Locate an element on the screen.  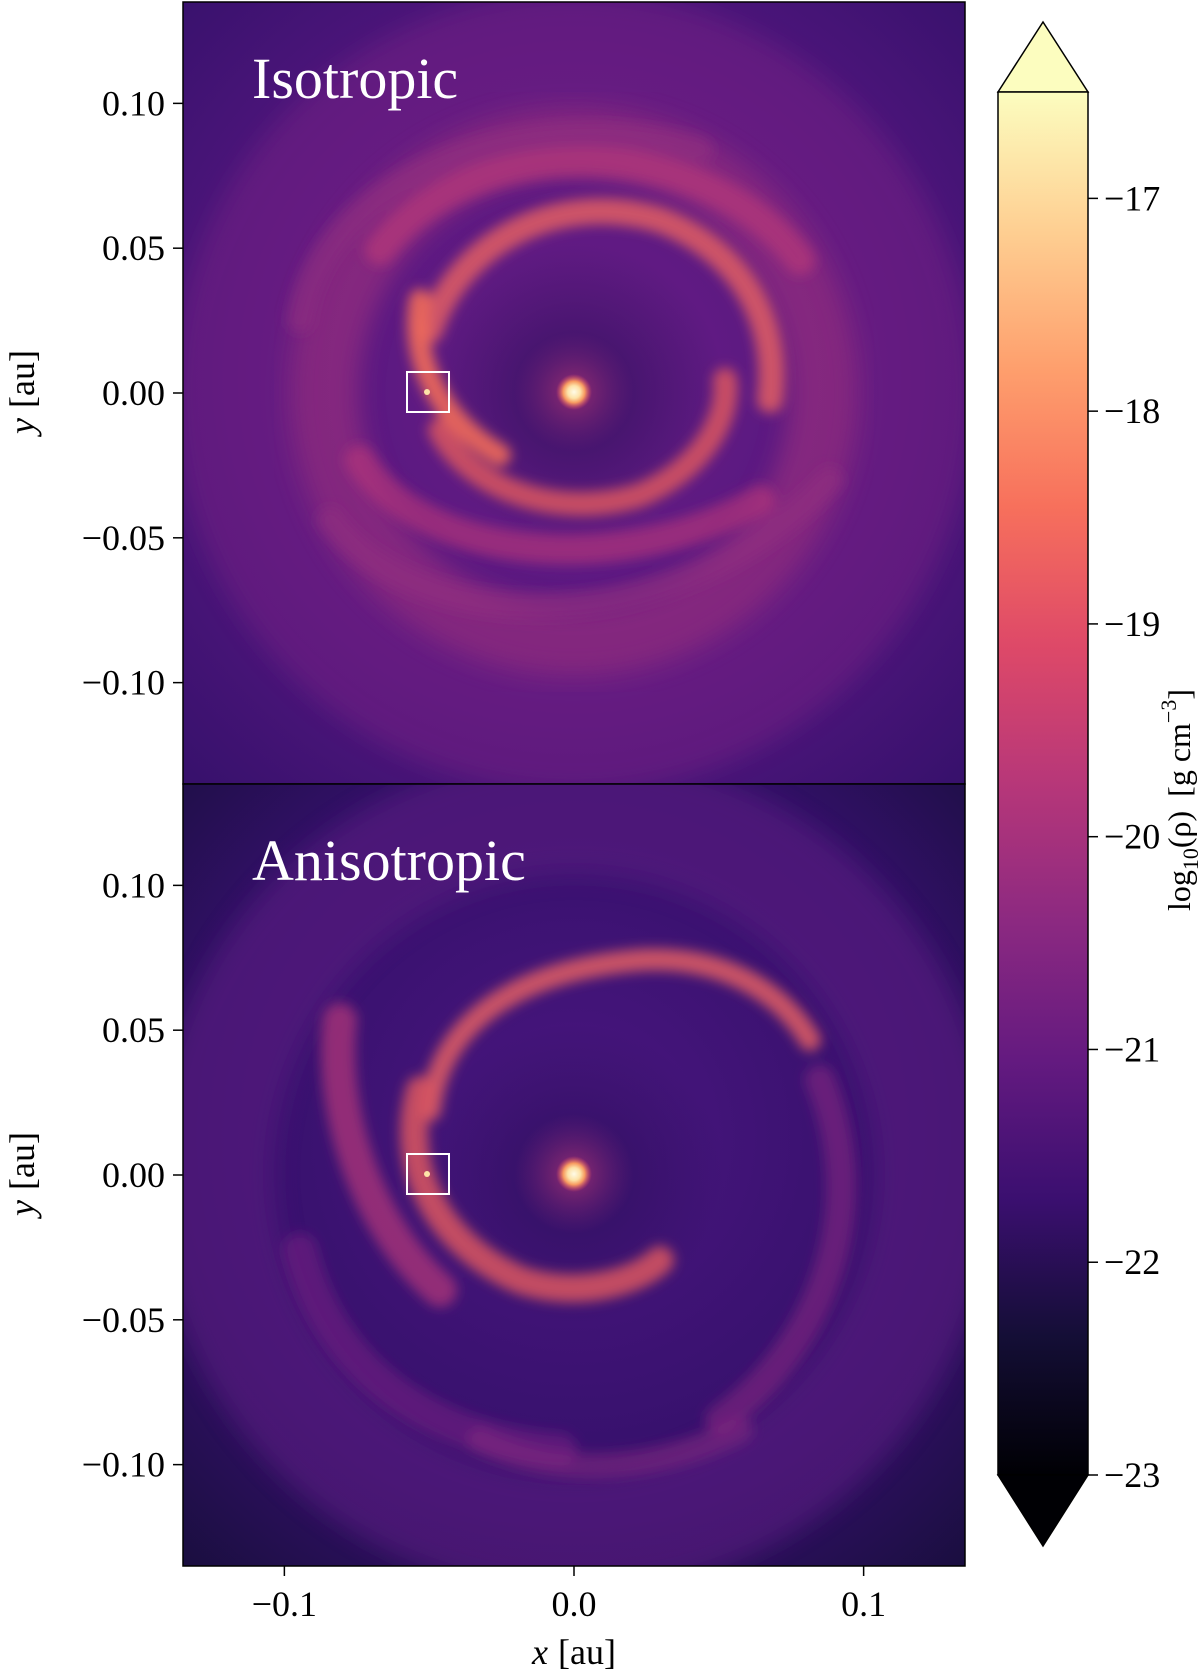
colorbar-extend-top is located at coordinates (1043, 56).